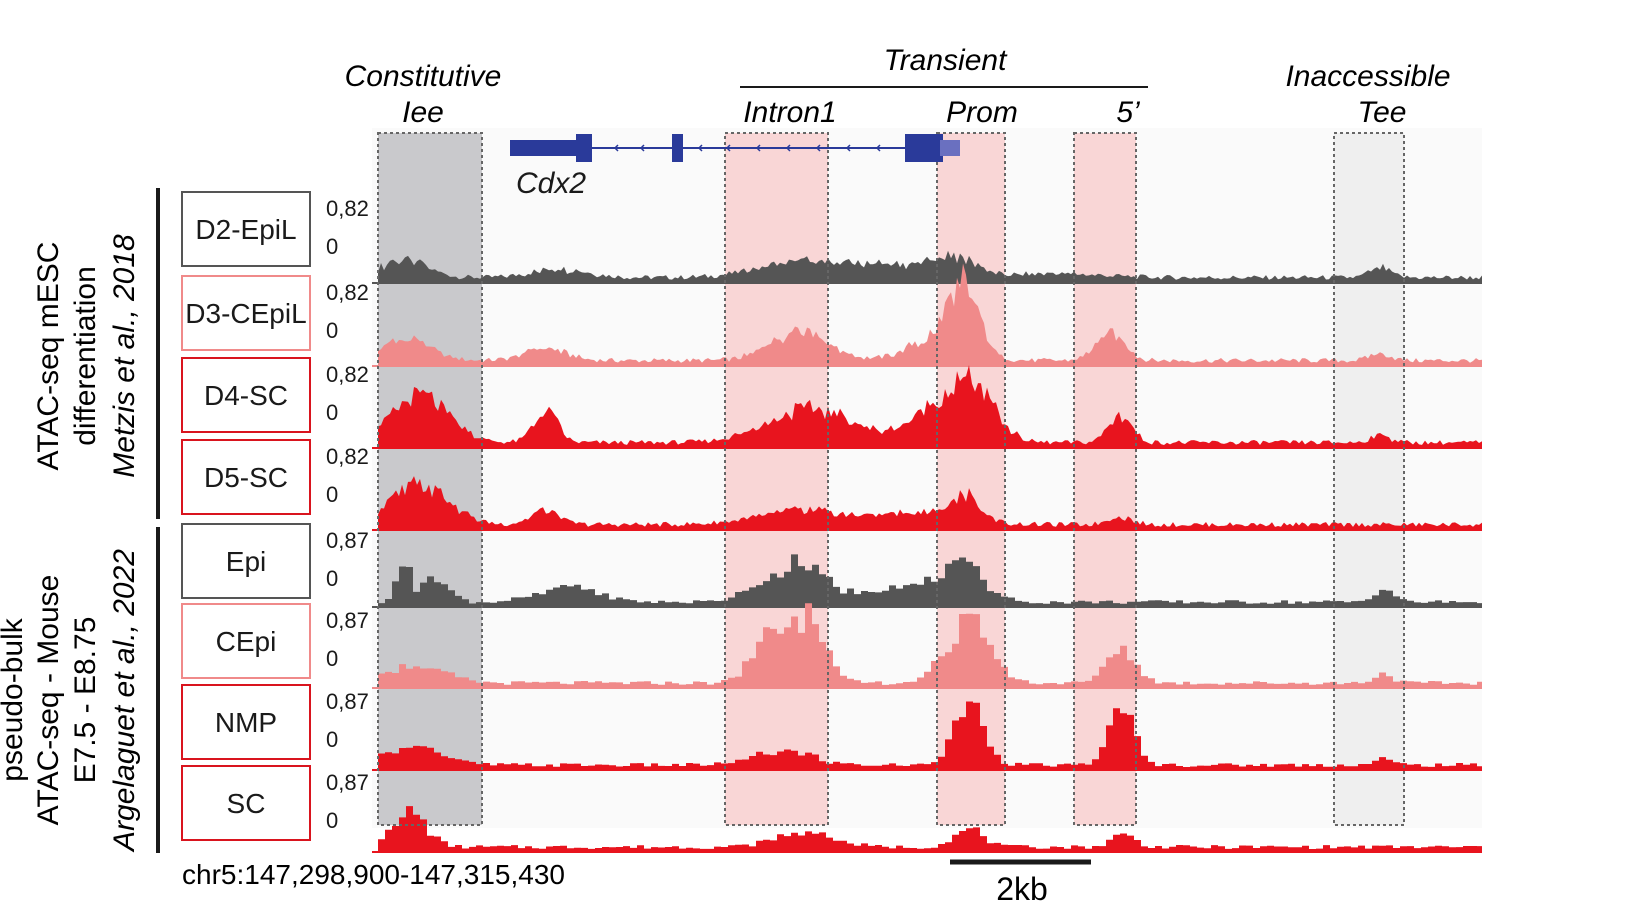 The width and height of the screenshot is (1649, 915). I want to click on genomic-coordinates: chr5:147,298,900-147,315,430, so click(373, 874).